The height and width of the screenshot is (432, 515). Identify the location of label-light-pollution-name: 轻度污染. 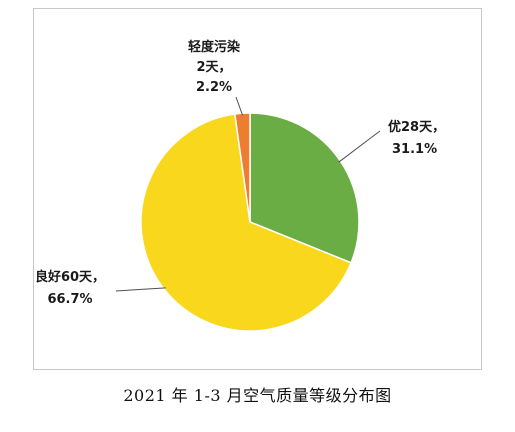
(214, 47).